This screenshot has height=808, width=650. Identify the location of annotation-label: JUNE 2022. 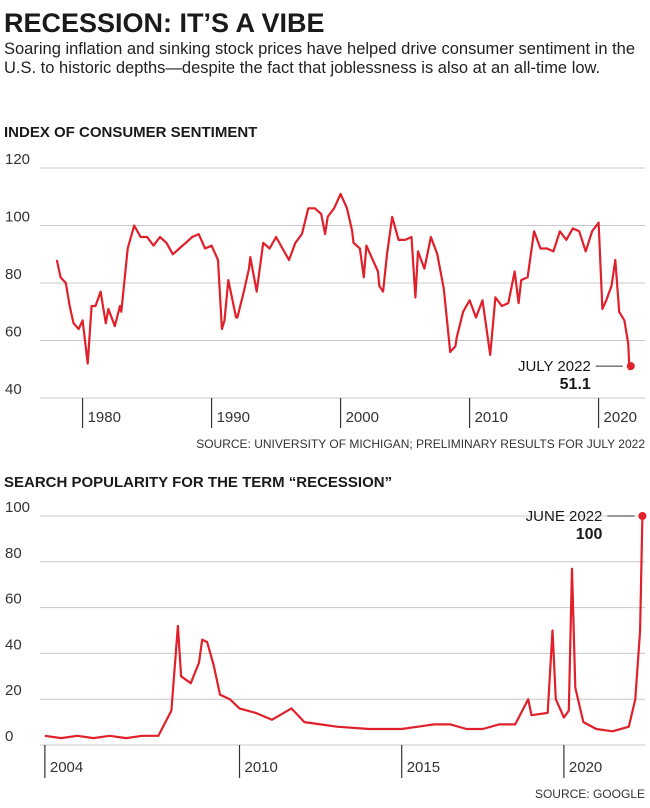
(564, 516).